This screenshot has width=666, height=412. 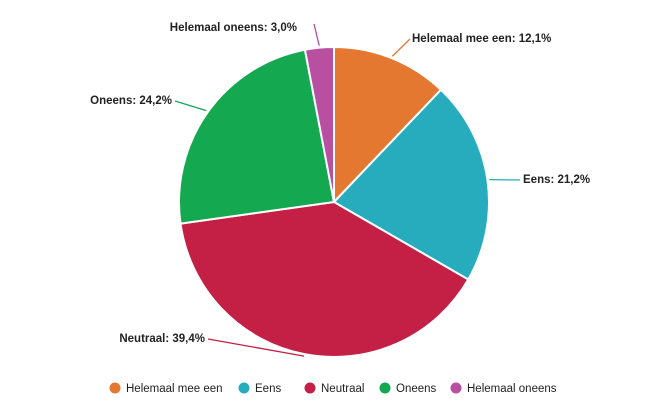 I want to click on legend-label: Neutraal, so click(x=342, y=389).